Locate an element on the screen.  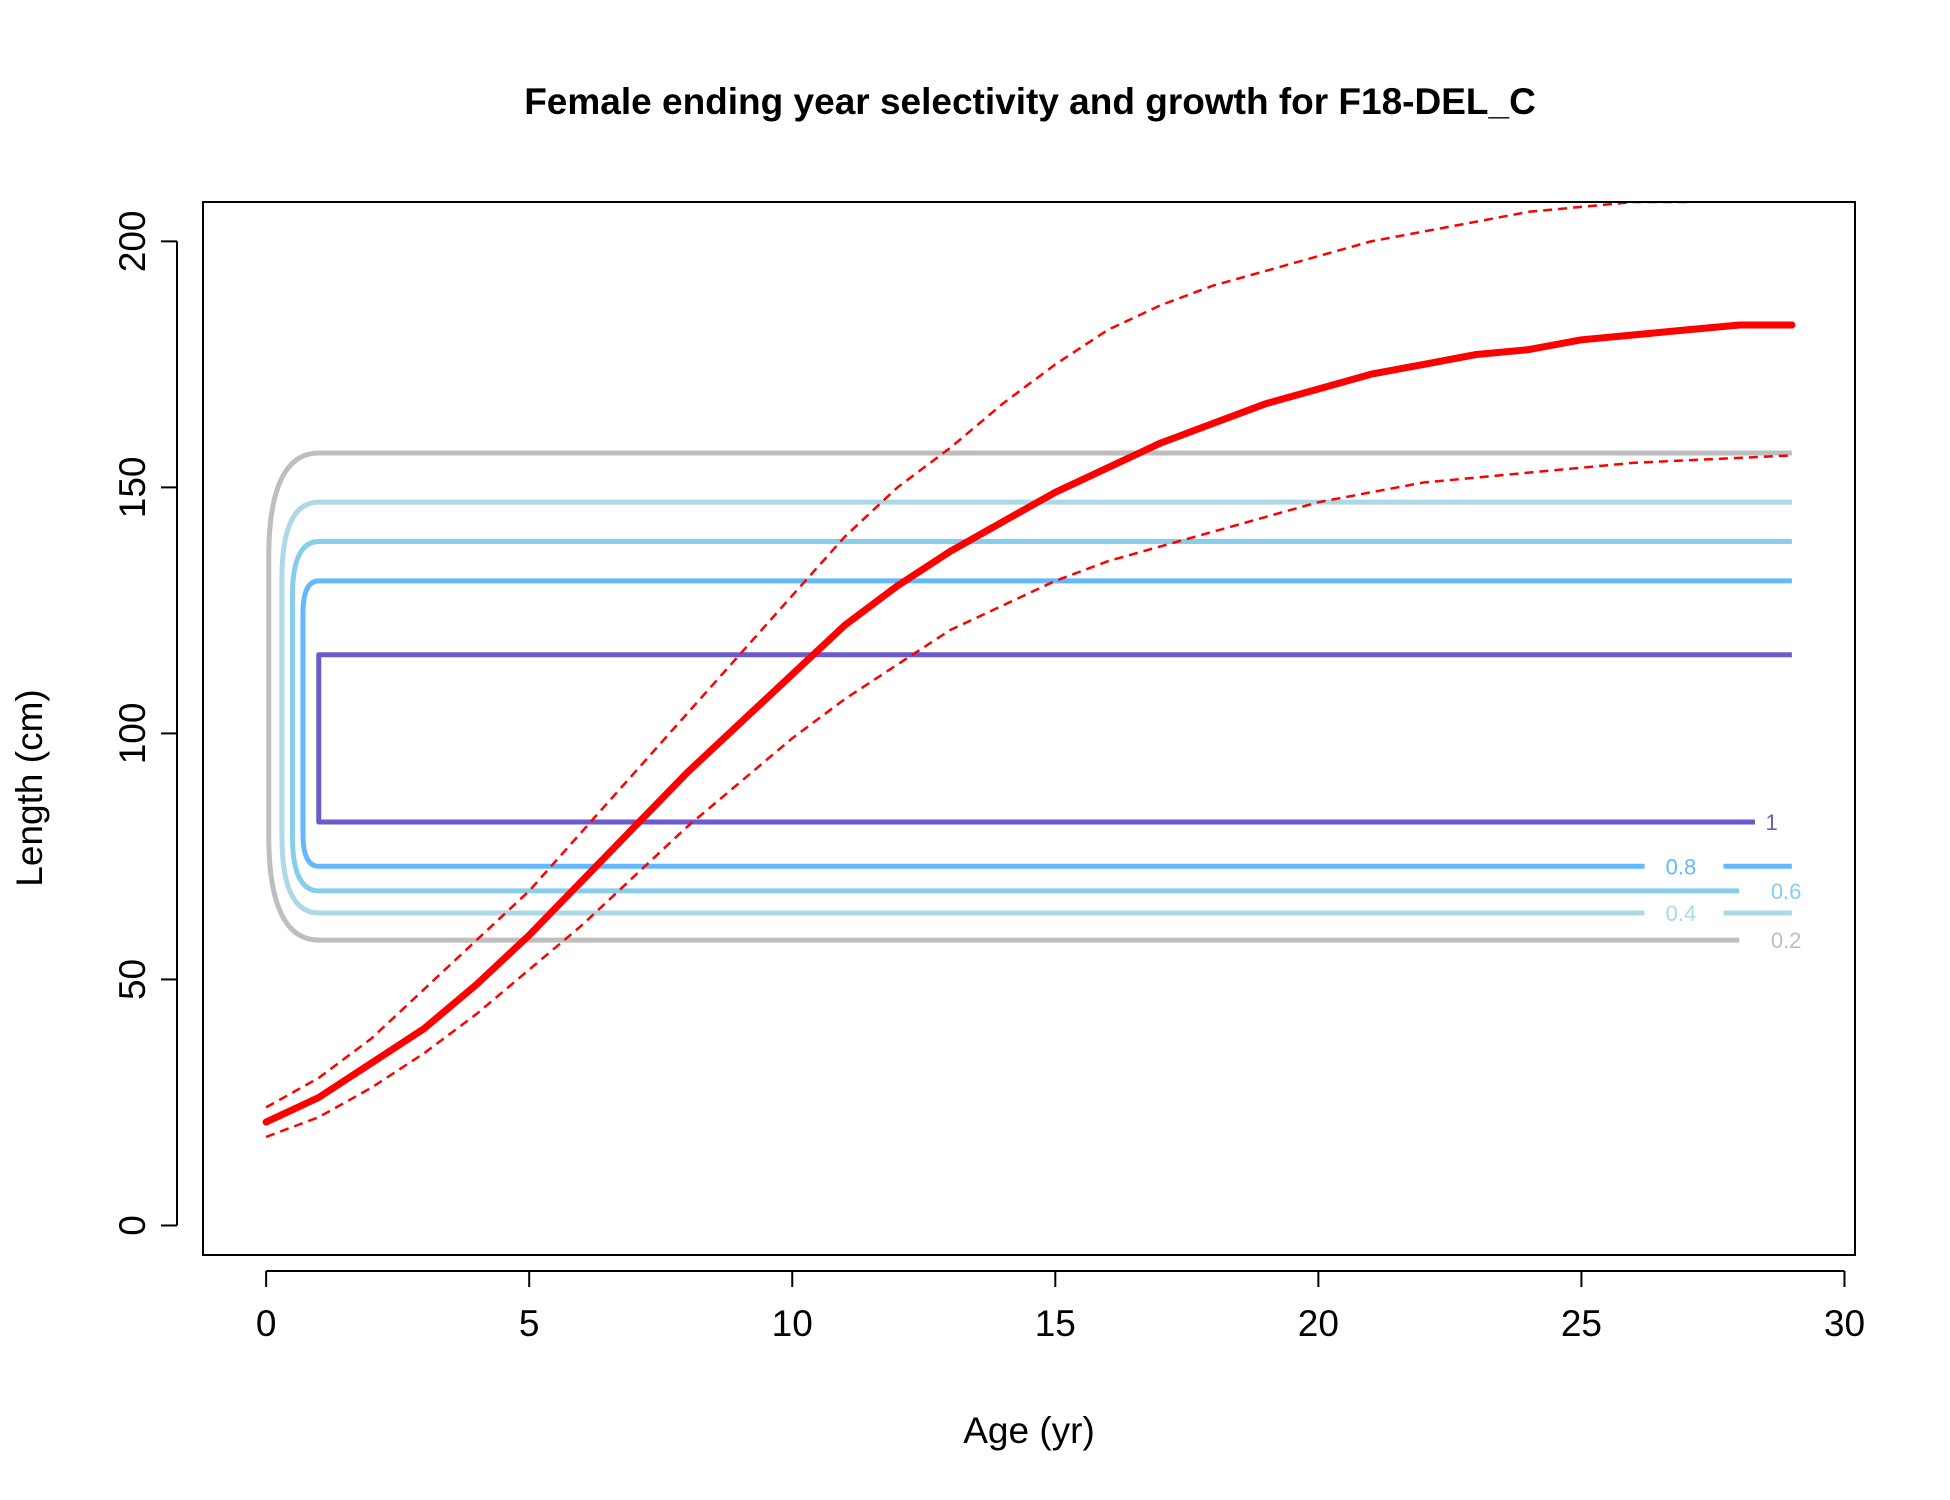
selectivity-contour-0.8 is located at coordinates (1046, 723).